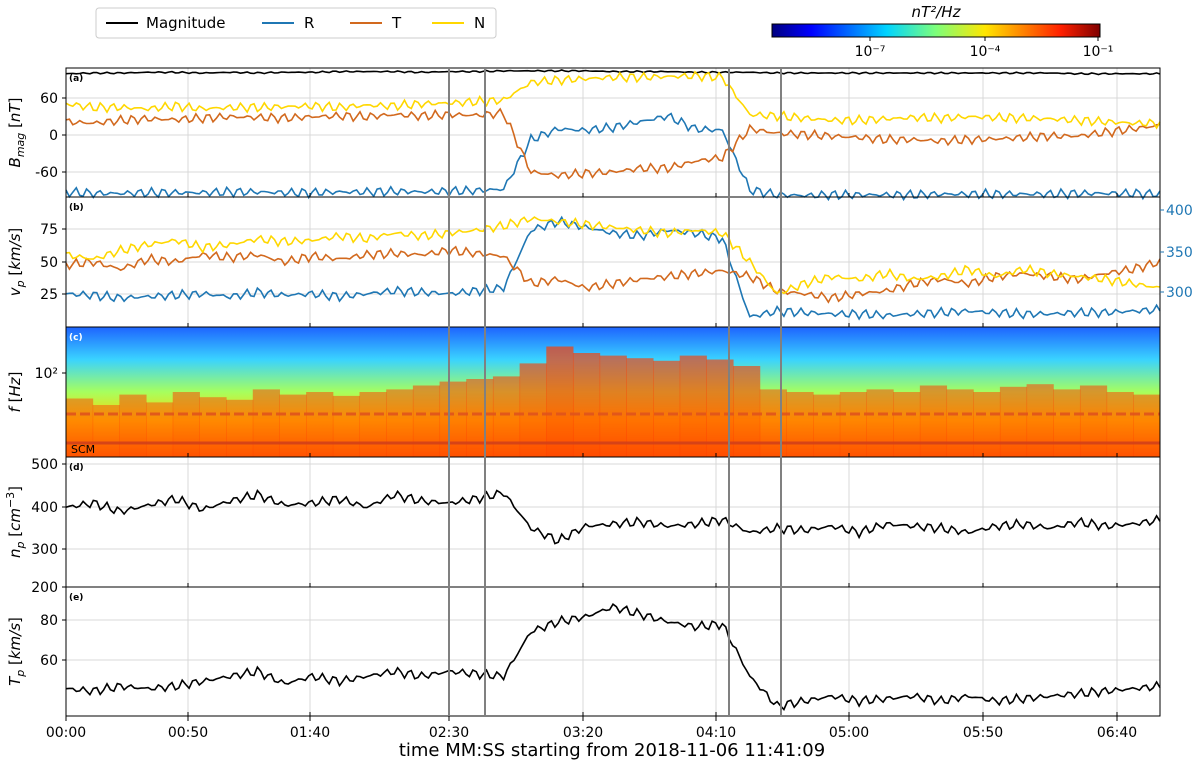 This screenshot has width=1200, height=768. I want to click on legend-label-r: R, so click(309, 23).